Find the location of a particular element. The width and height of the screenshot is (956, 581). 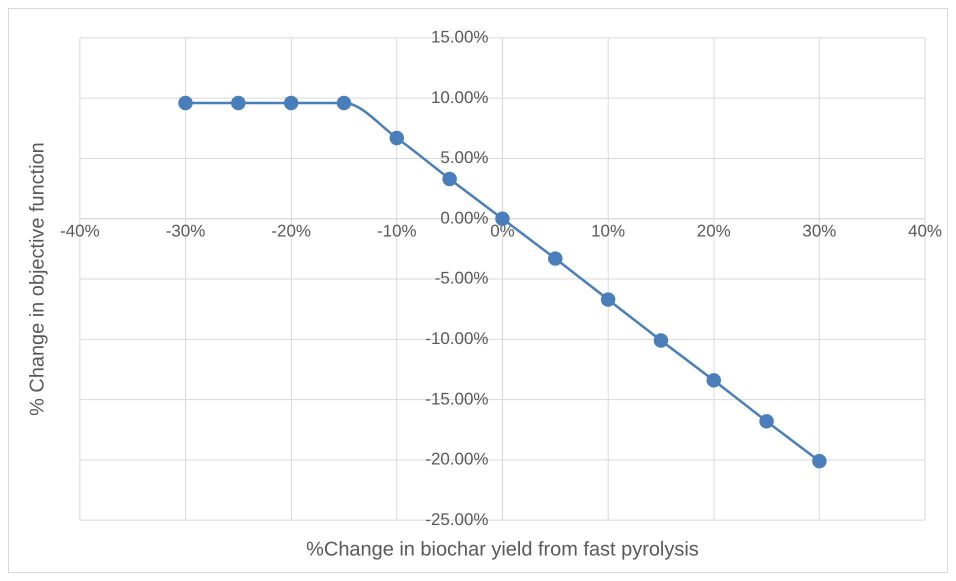

x-tick-label: 20% is located at coordinates (713, 231).